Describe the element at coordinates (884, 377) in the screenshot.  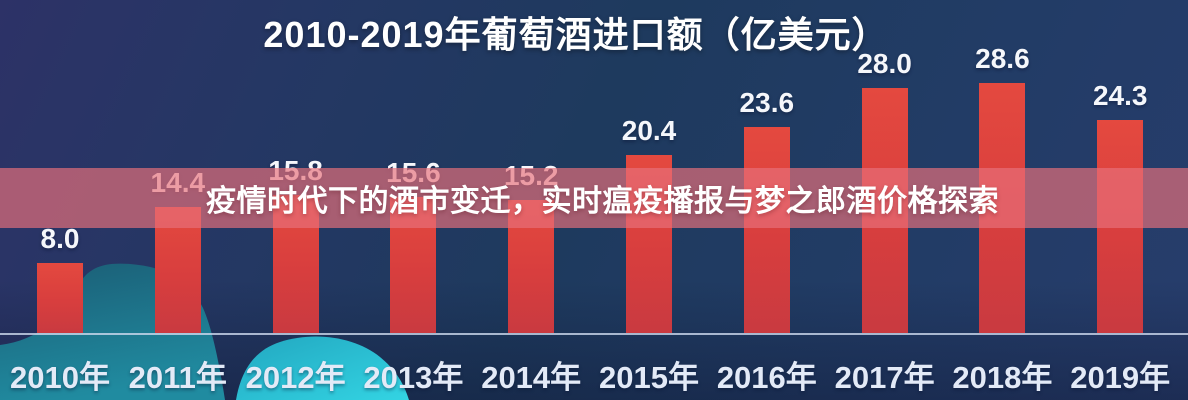
I see `x-axis-label: 2017年` at that location.